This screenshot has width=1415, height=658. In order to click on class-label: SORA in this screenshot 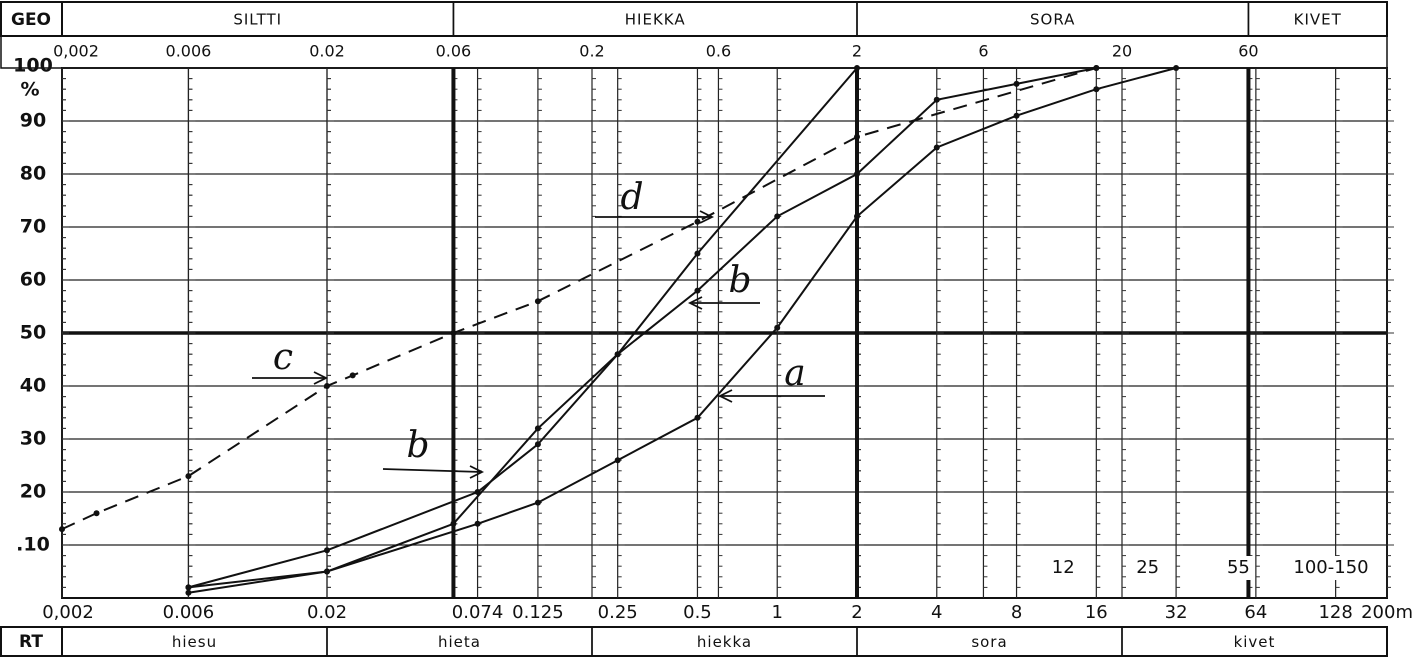, I will do `click(1052, 20)`.